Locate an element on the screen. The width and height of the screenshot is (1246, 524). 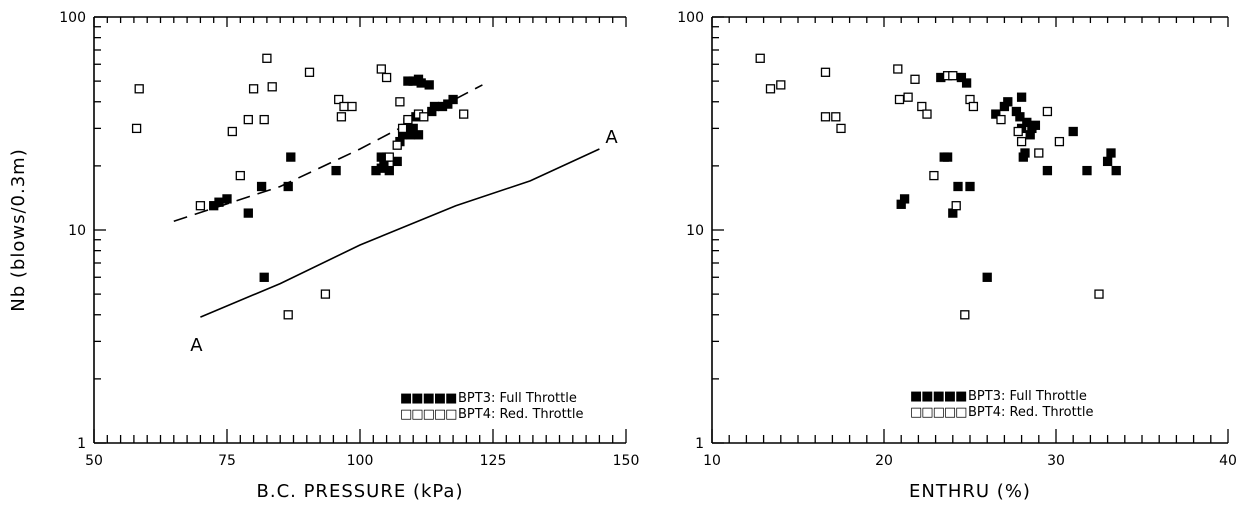
x-tick-label: 30 is located at coordinates (1056, 461).